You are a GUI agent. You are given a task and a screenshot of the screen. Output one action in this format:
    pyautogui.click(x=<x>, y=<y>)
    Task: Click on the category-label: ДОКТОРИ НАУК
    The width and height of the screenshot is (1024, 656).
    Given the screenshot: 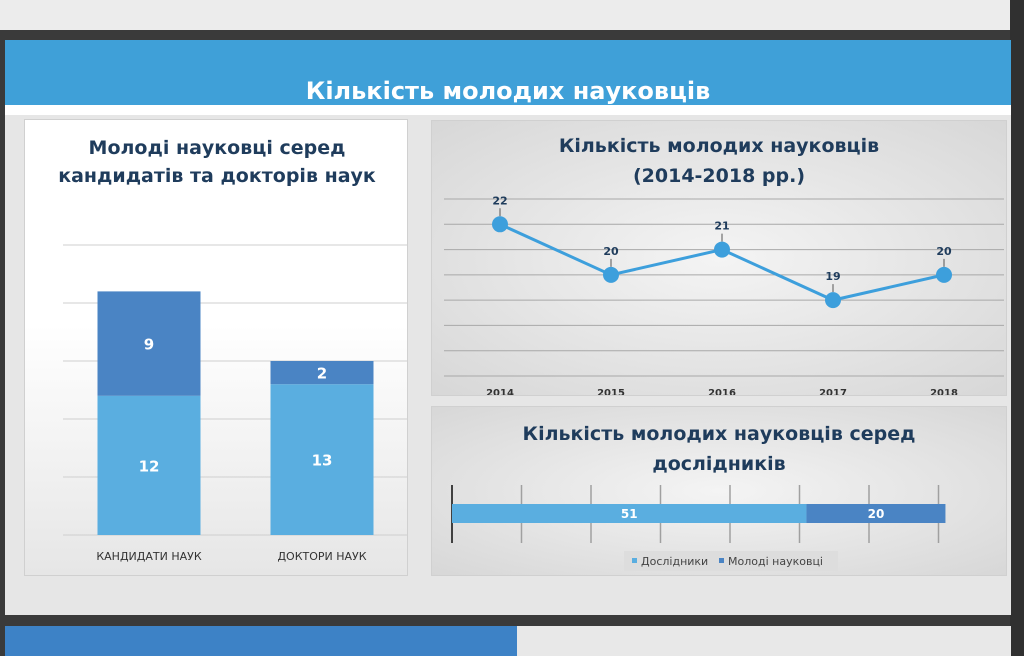 What is the action you would take?
    pyautogui.click(x=321, y=556)
    